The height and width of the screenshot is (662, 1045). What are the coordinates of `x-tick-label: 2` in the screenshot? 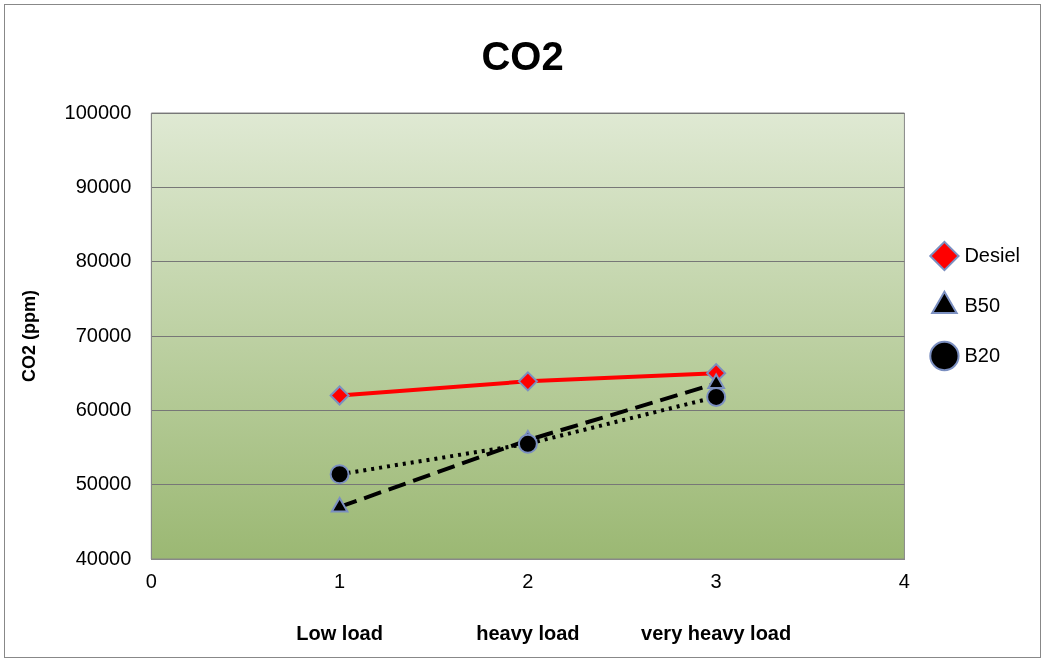 It's located at (528, 580).